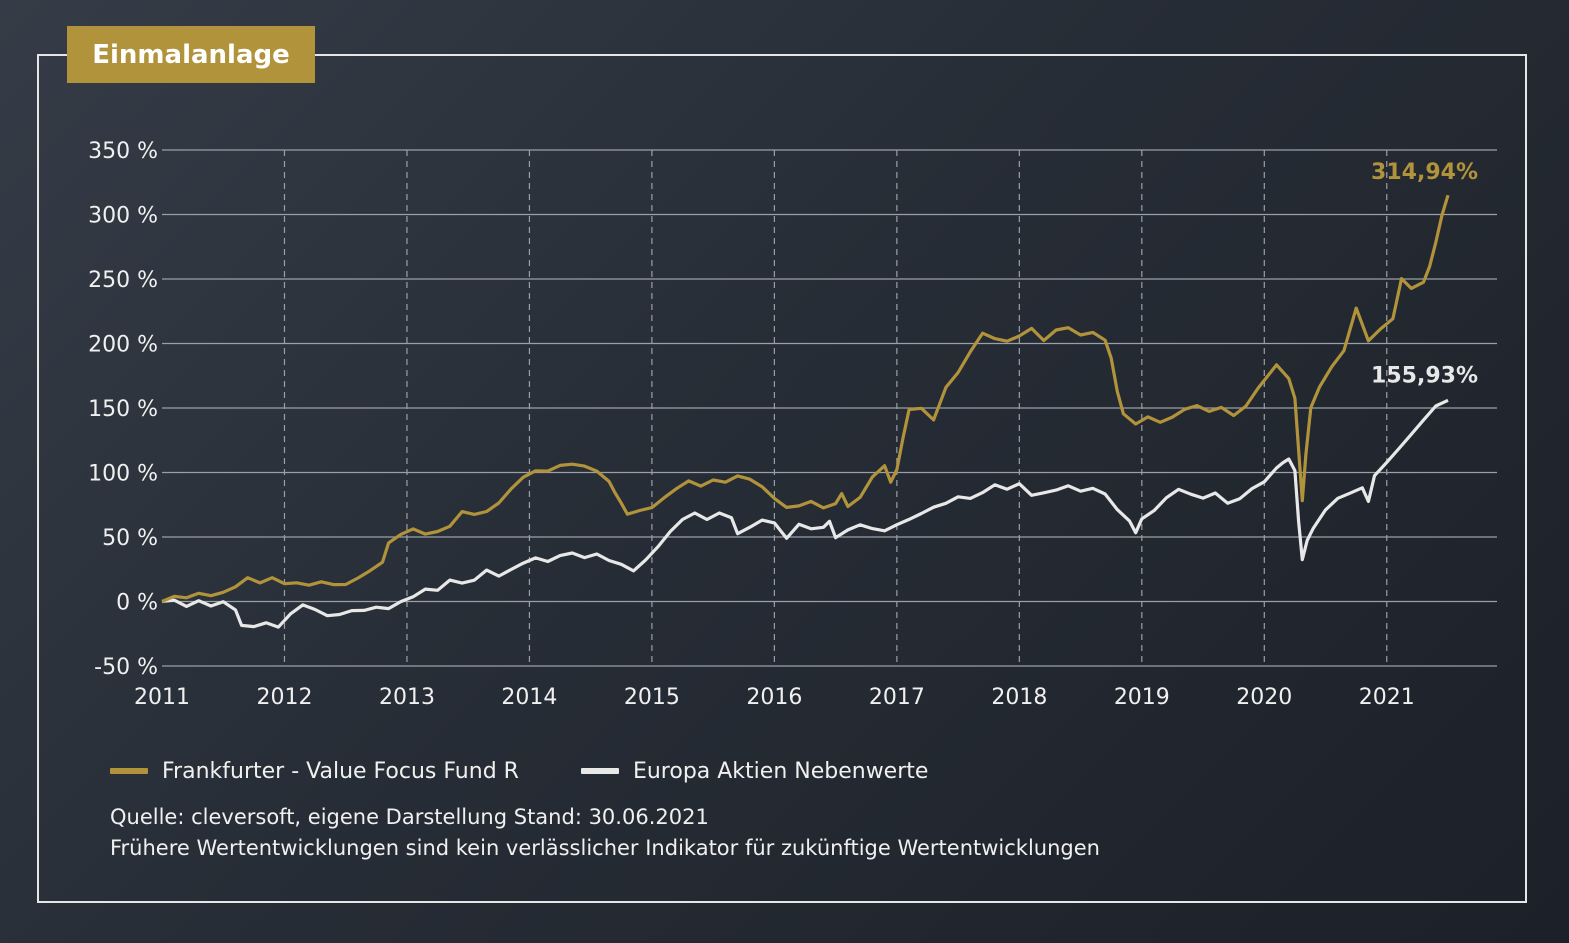 This screenshot has width=1569, height=943. I want to click on x-tick-label: 2014, so click(529, 697).